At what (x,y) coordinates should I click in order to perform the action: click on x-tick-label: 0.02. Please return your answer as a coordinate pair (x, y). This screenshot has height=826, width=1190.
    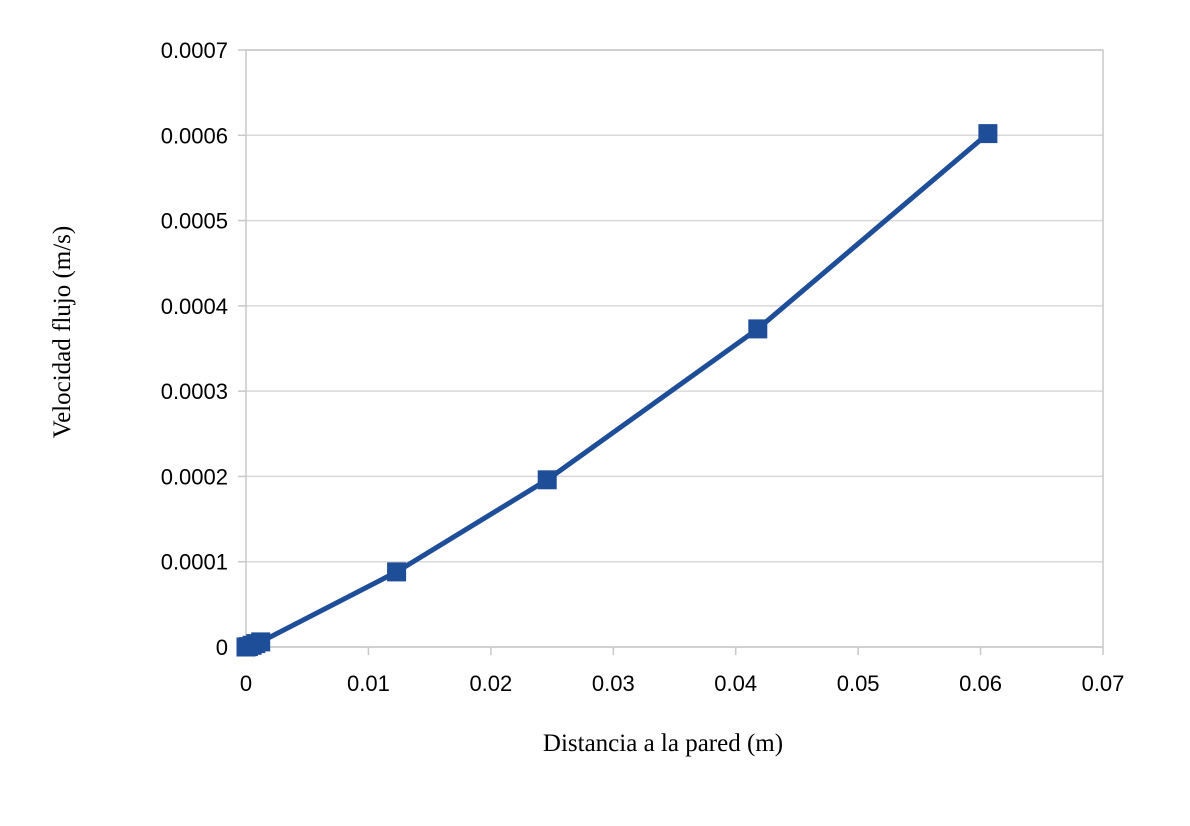
    Looking at the image, I should click on (490, 683).